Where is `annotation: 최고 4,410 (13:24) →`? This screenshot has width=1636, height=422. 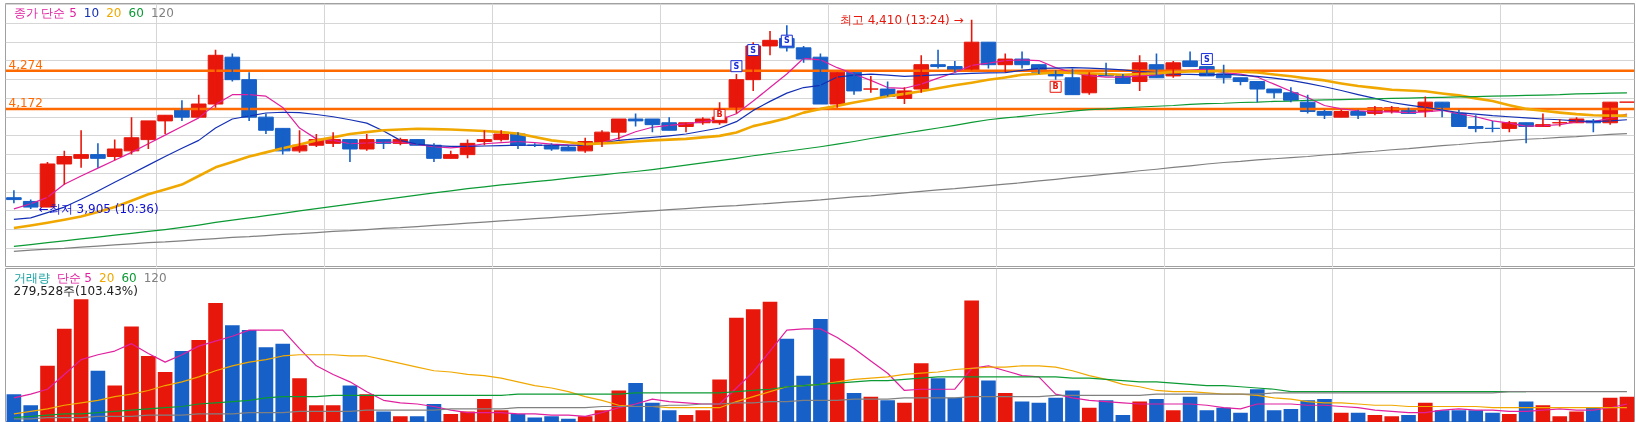
annotation: 최고 4,410 (13:24) → is located at coordinates (901, 19).